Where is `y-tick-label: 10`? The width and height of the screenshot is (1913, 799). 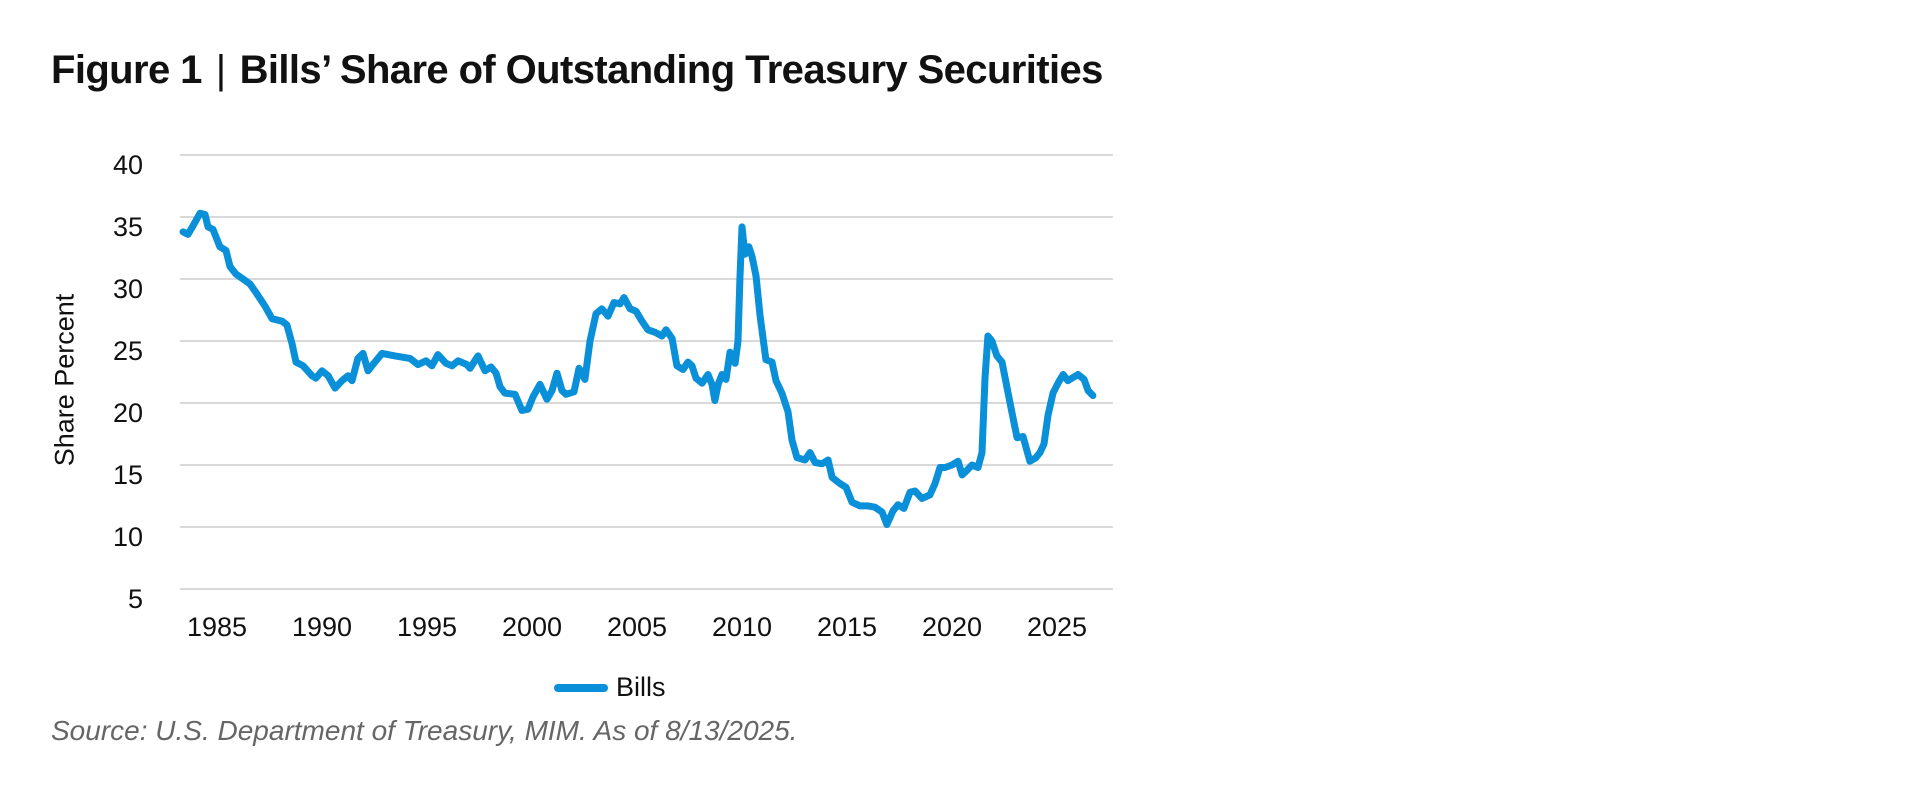 y-tick-label: 10 is located at coordinates (128, 537).